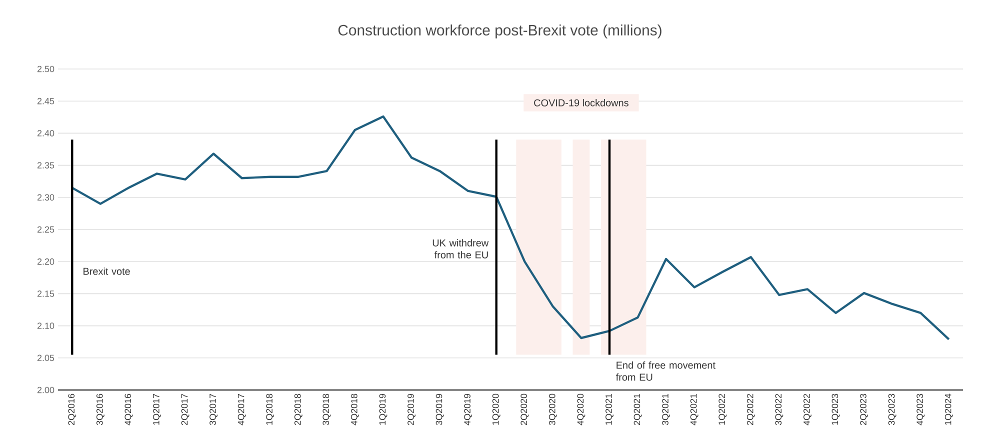 This screenshot has width=985, height=447. What do you see at coordinates (460, 248) in the screenshot?
I see `ref-line-label: UK withdrew from the EU` at bounding box center [460, 248].